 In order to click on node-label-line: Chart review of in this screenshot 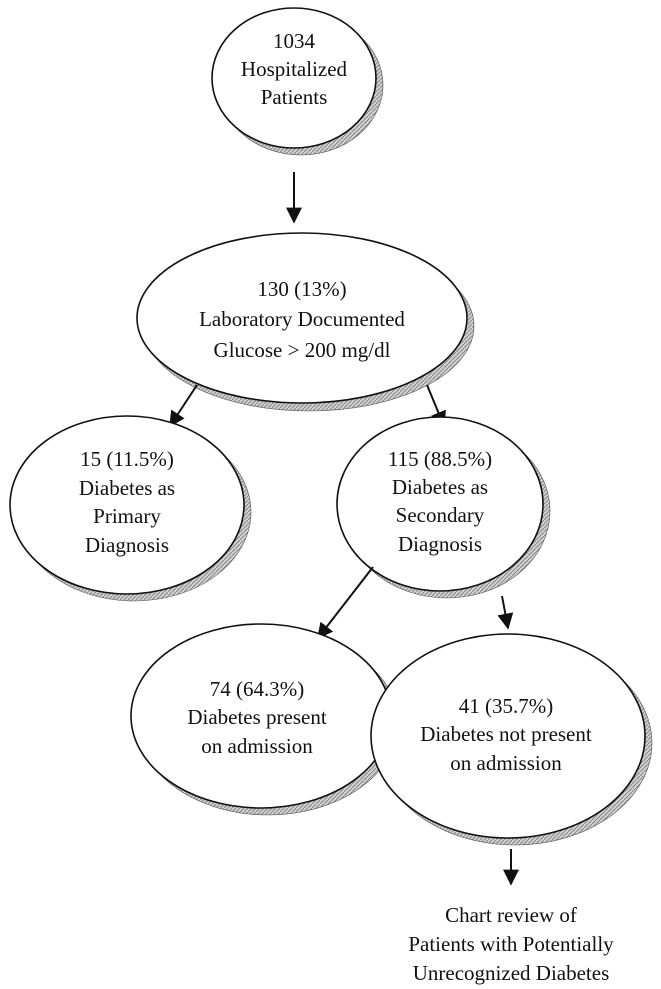, I will do `click(511, 915)`.